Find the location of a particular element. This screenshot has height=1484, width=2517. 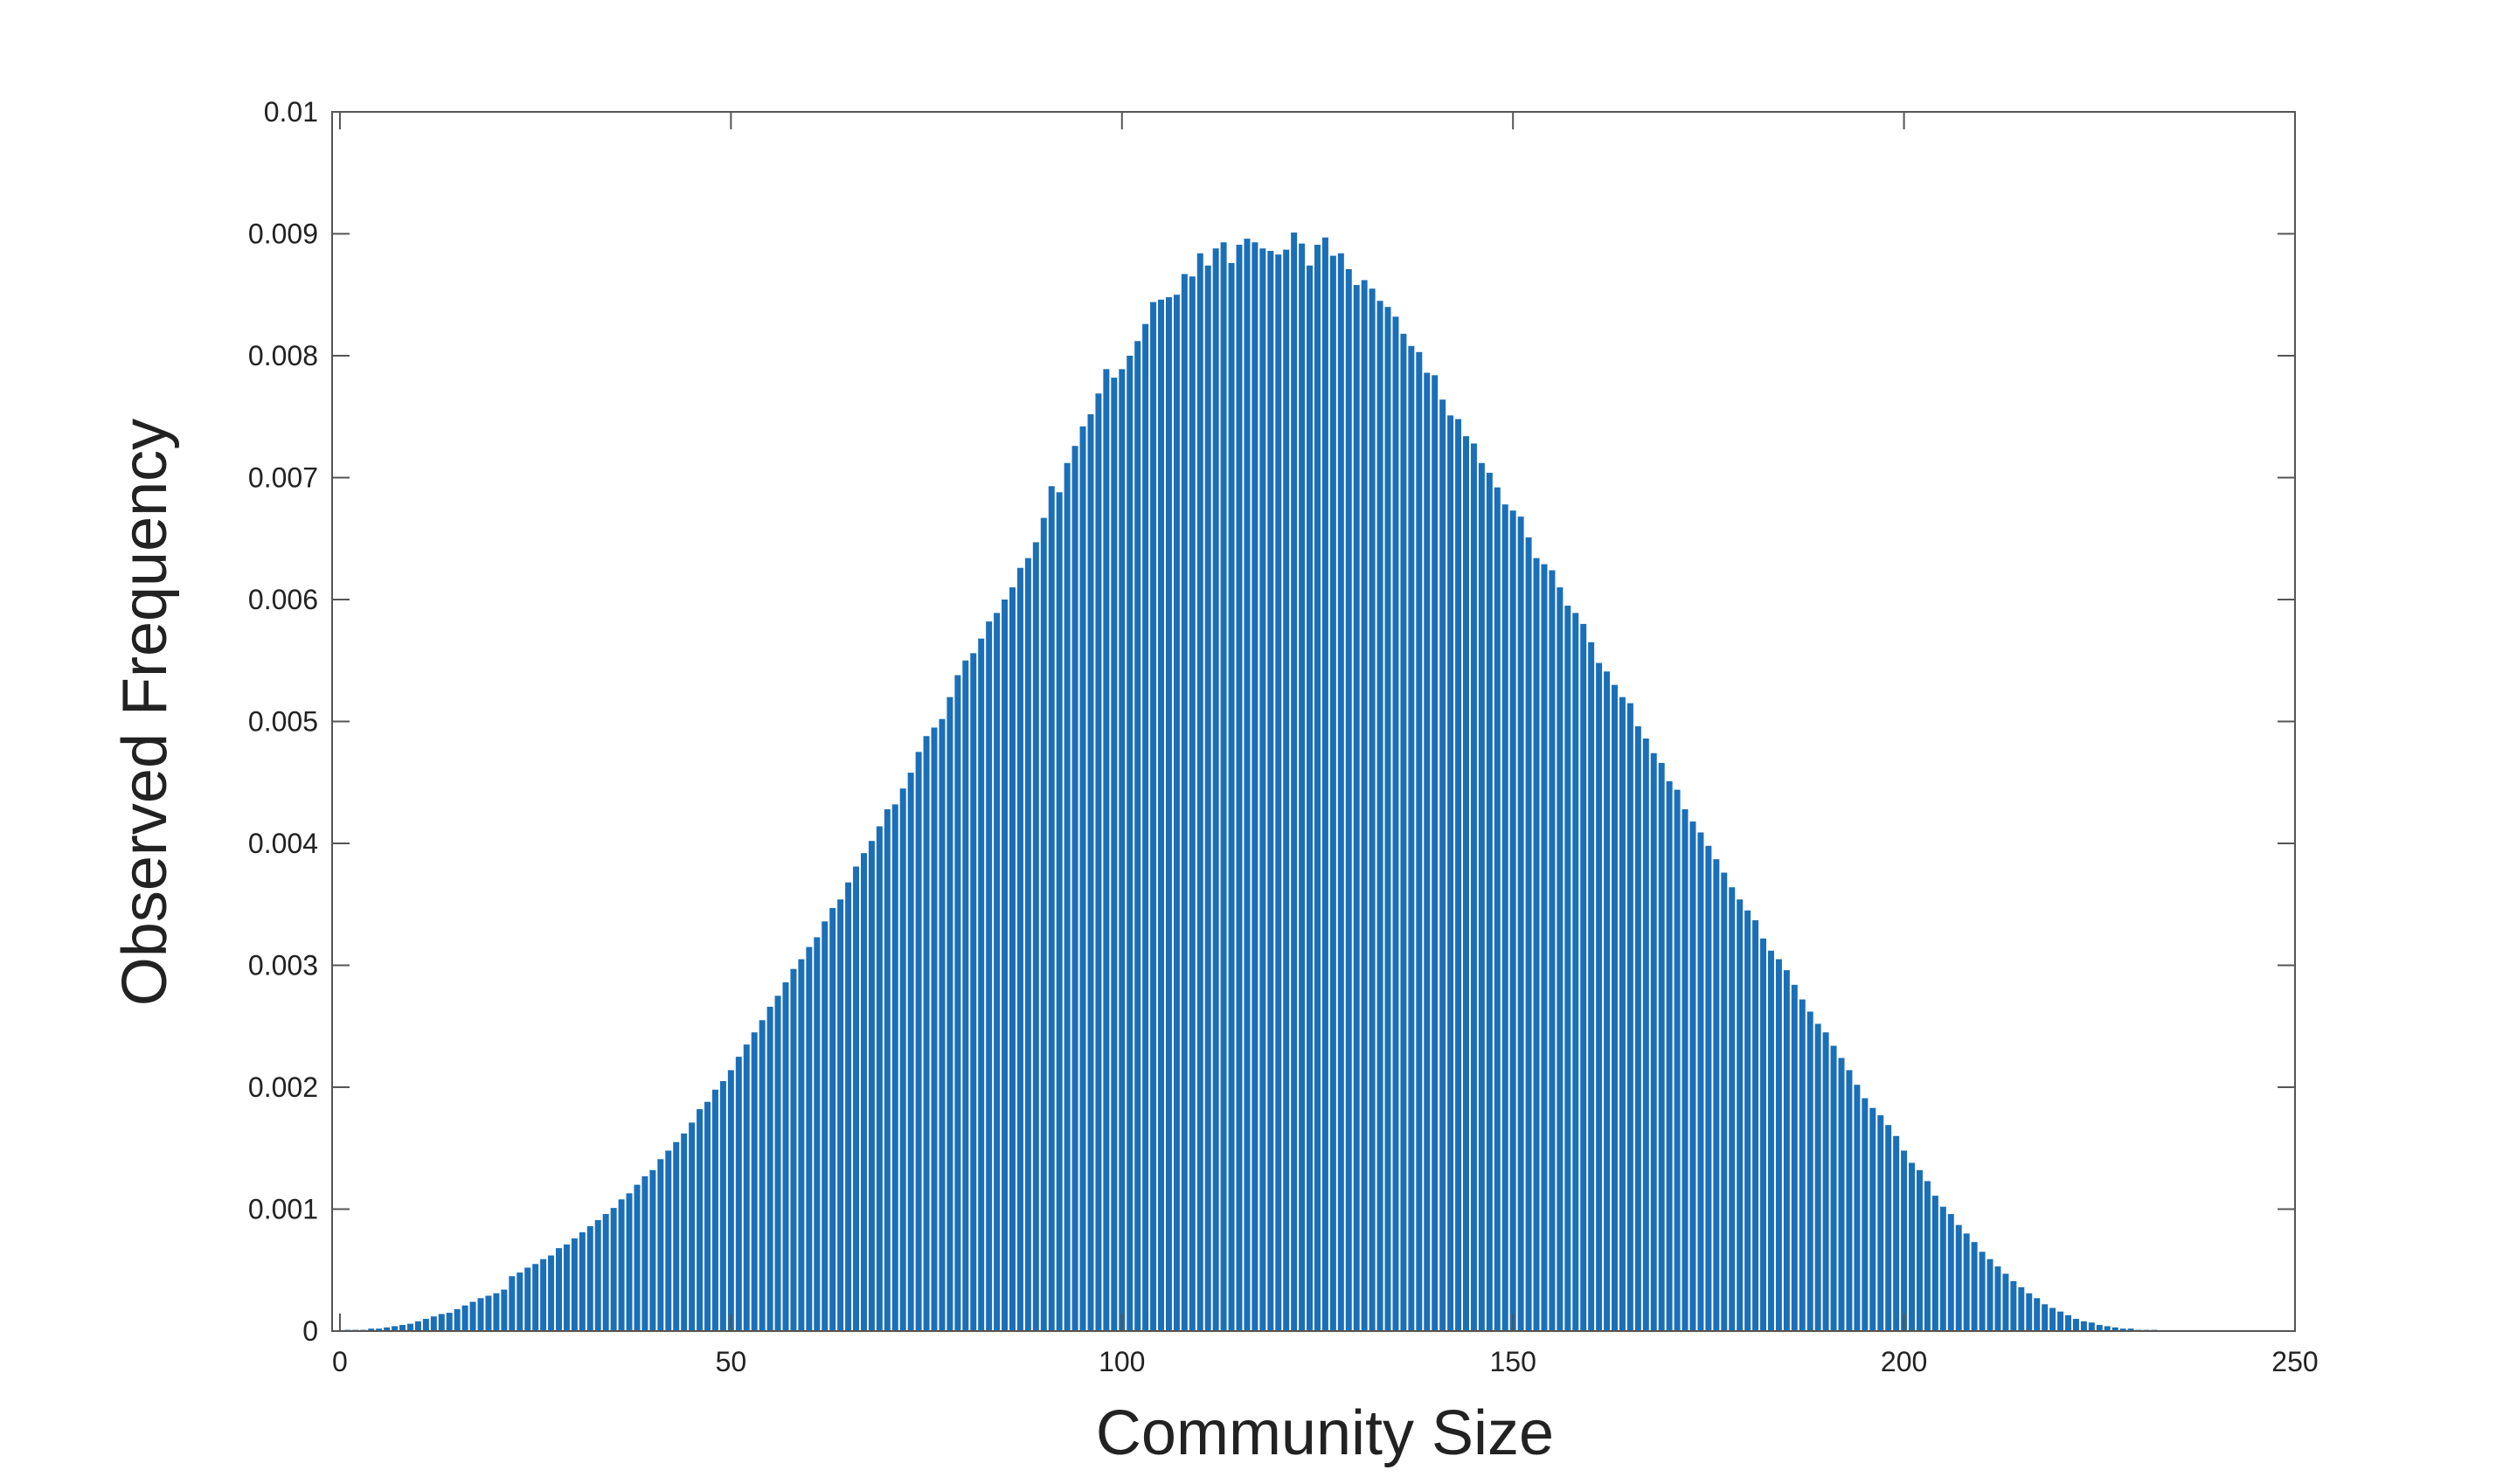

y-tick-label: 0.004 is located at coordinates (283, 843).